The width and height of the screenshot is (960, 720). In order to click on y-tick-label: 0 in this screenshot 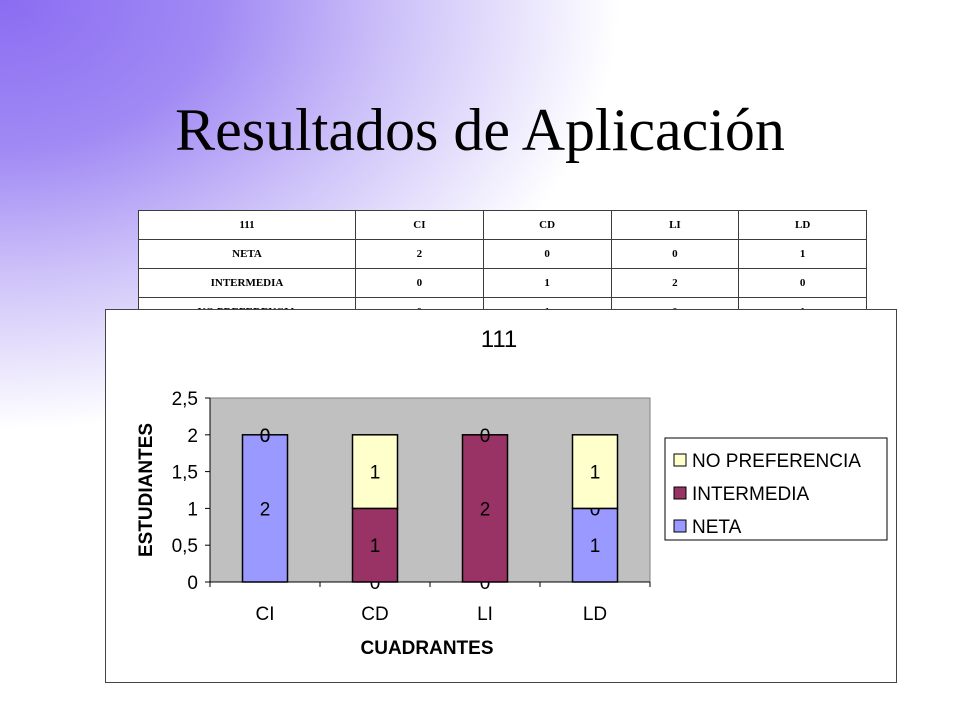, I will do `click(192, 583)`.